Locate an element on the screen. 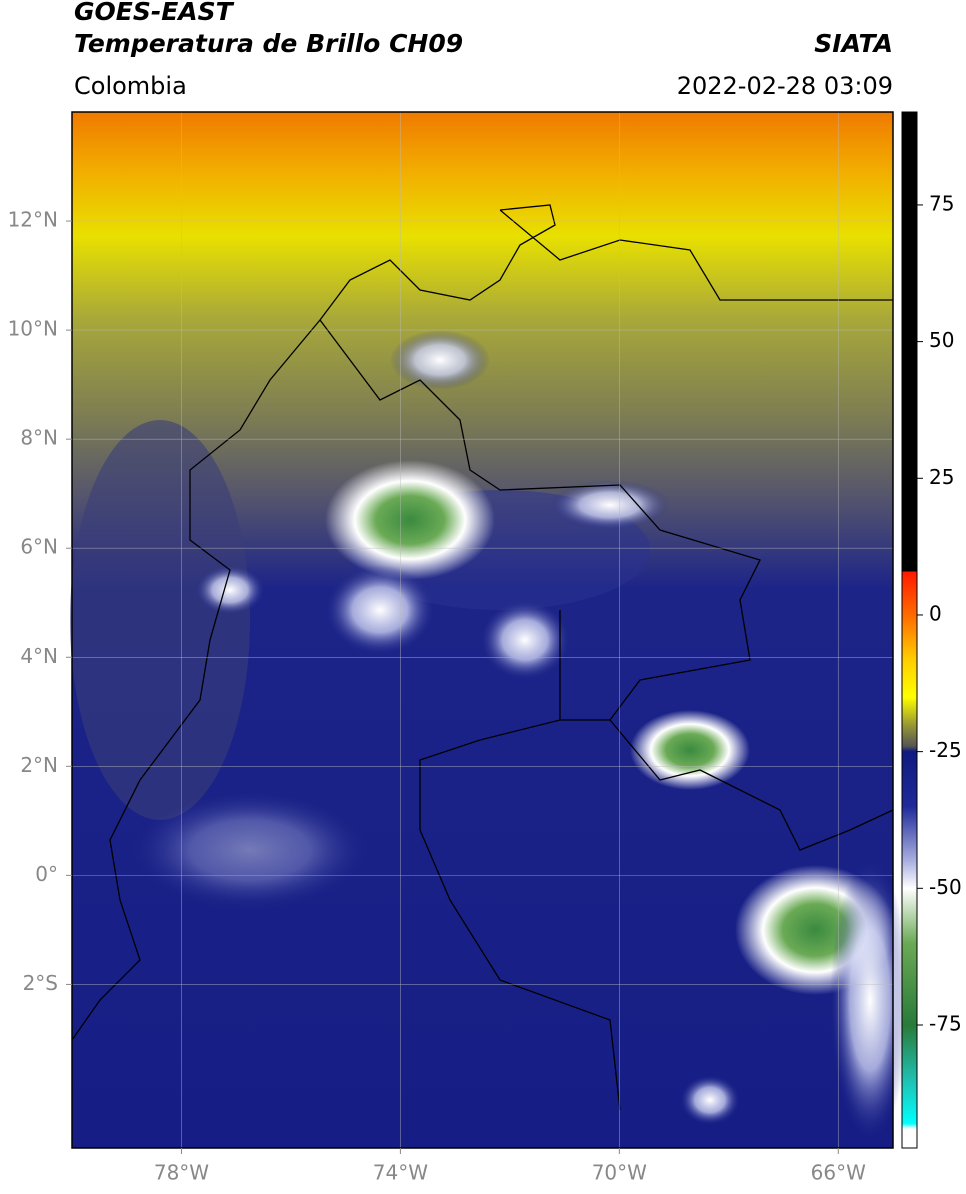 The width and height of the screenshot is (966, 1194). x-tick-label: 78°W is located at coordinates (181, 1173).